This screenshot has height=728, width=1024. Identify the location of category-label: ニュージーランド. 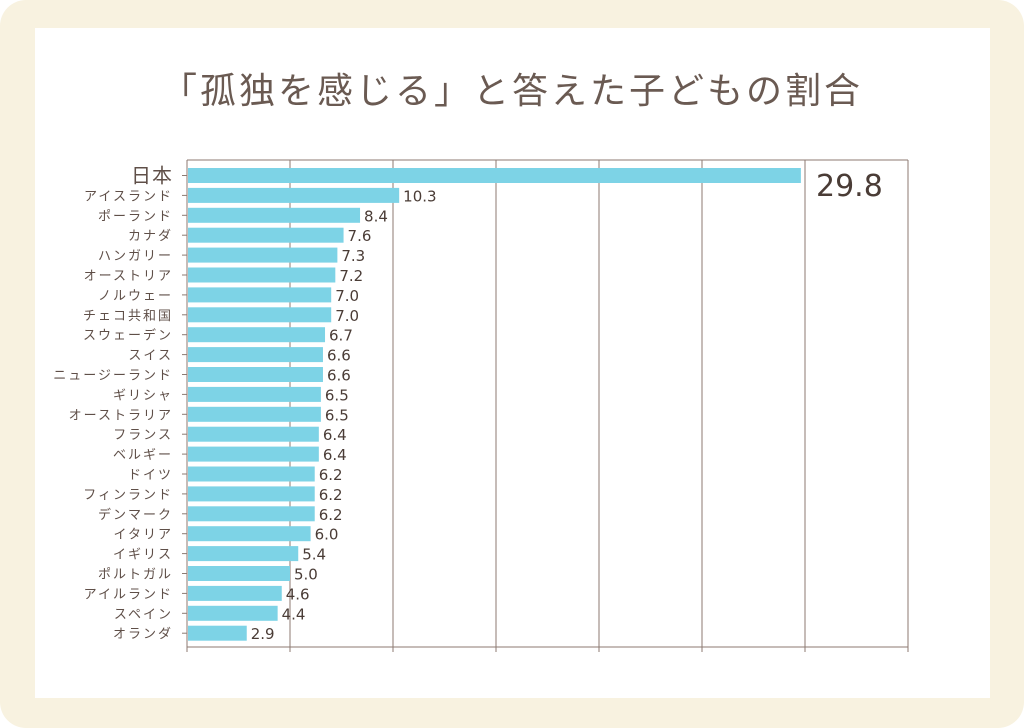
(113, 376).